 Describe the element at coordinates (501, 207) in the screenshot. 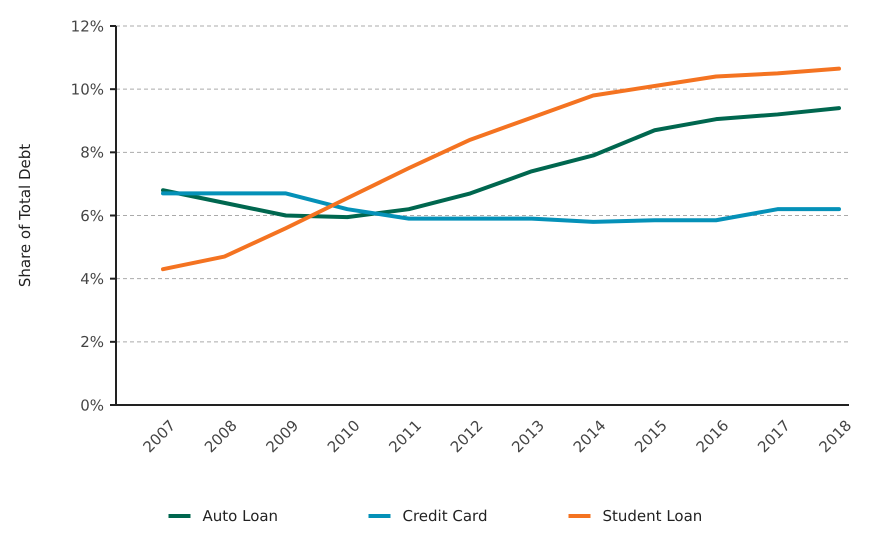

I see `line-series` at that location.